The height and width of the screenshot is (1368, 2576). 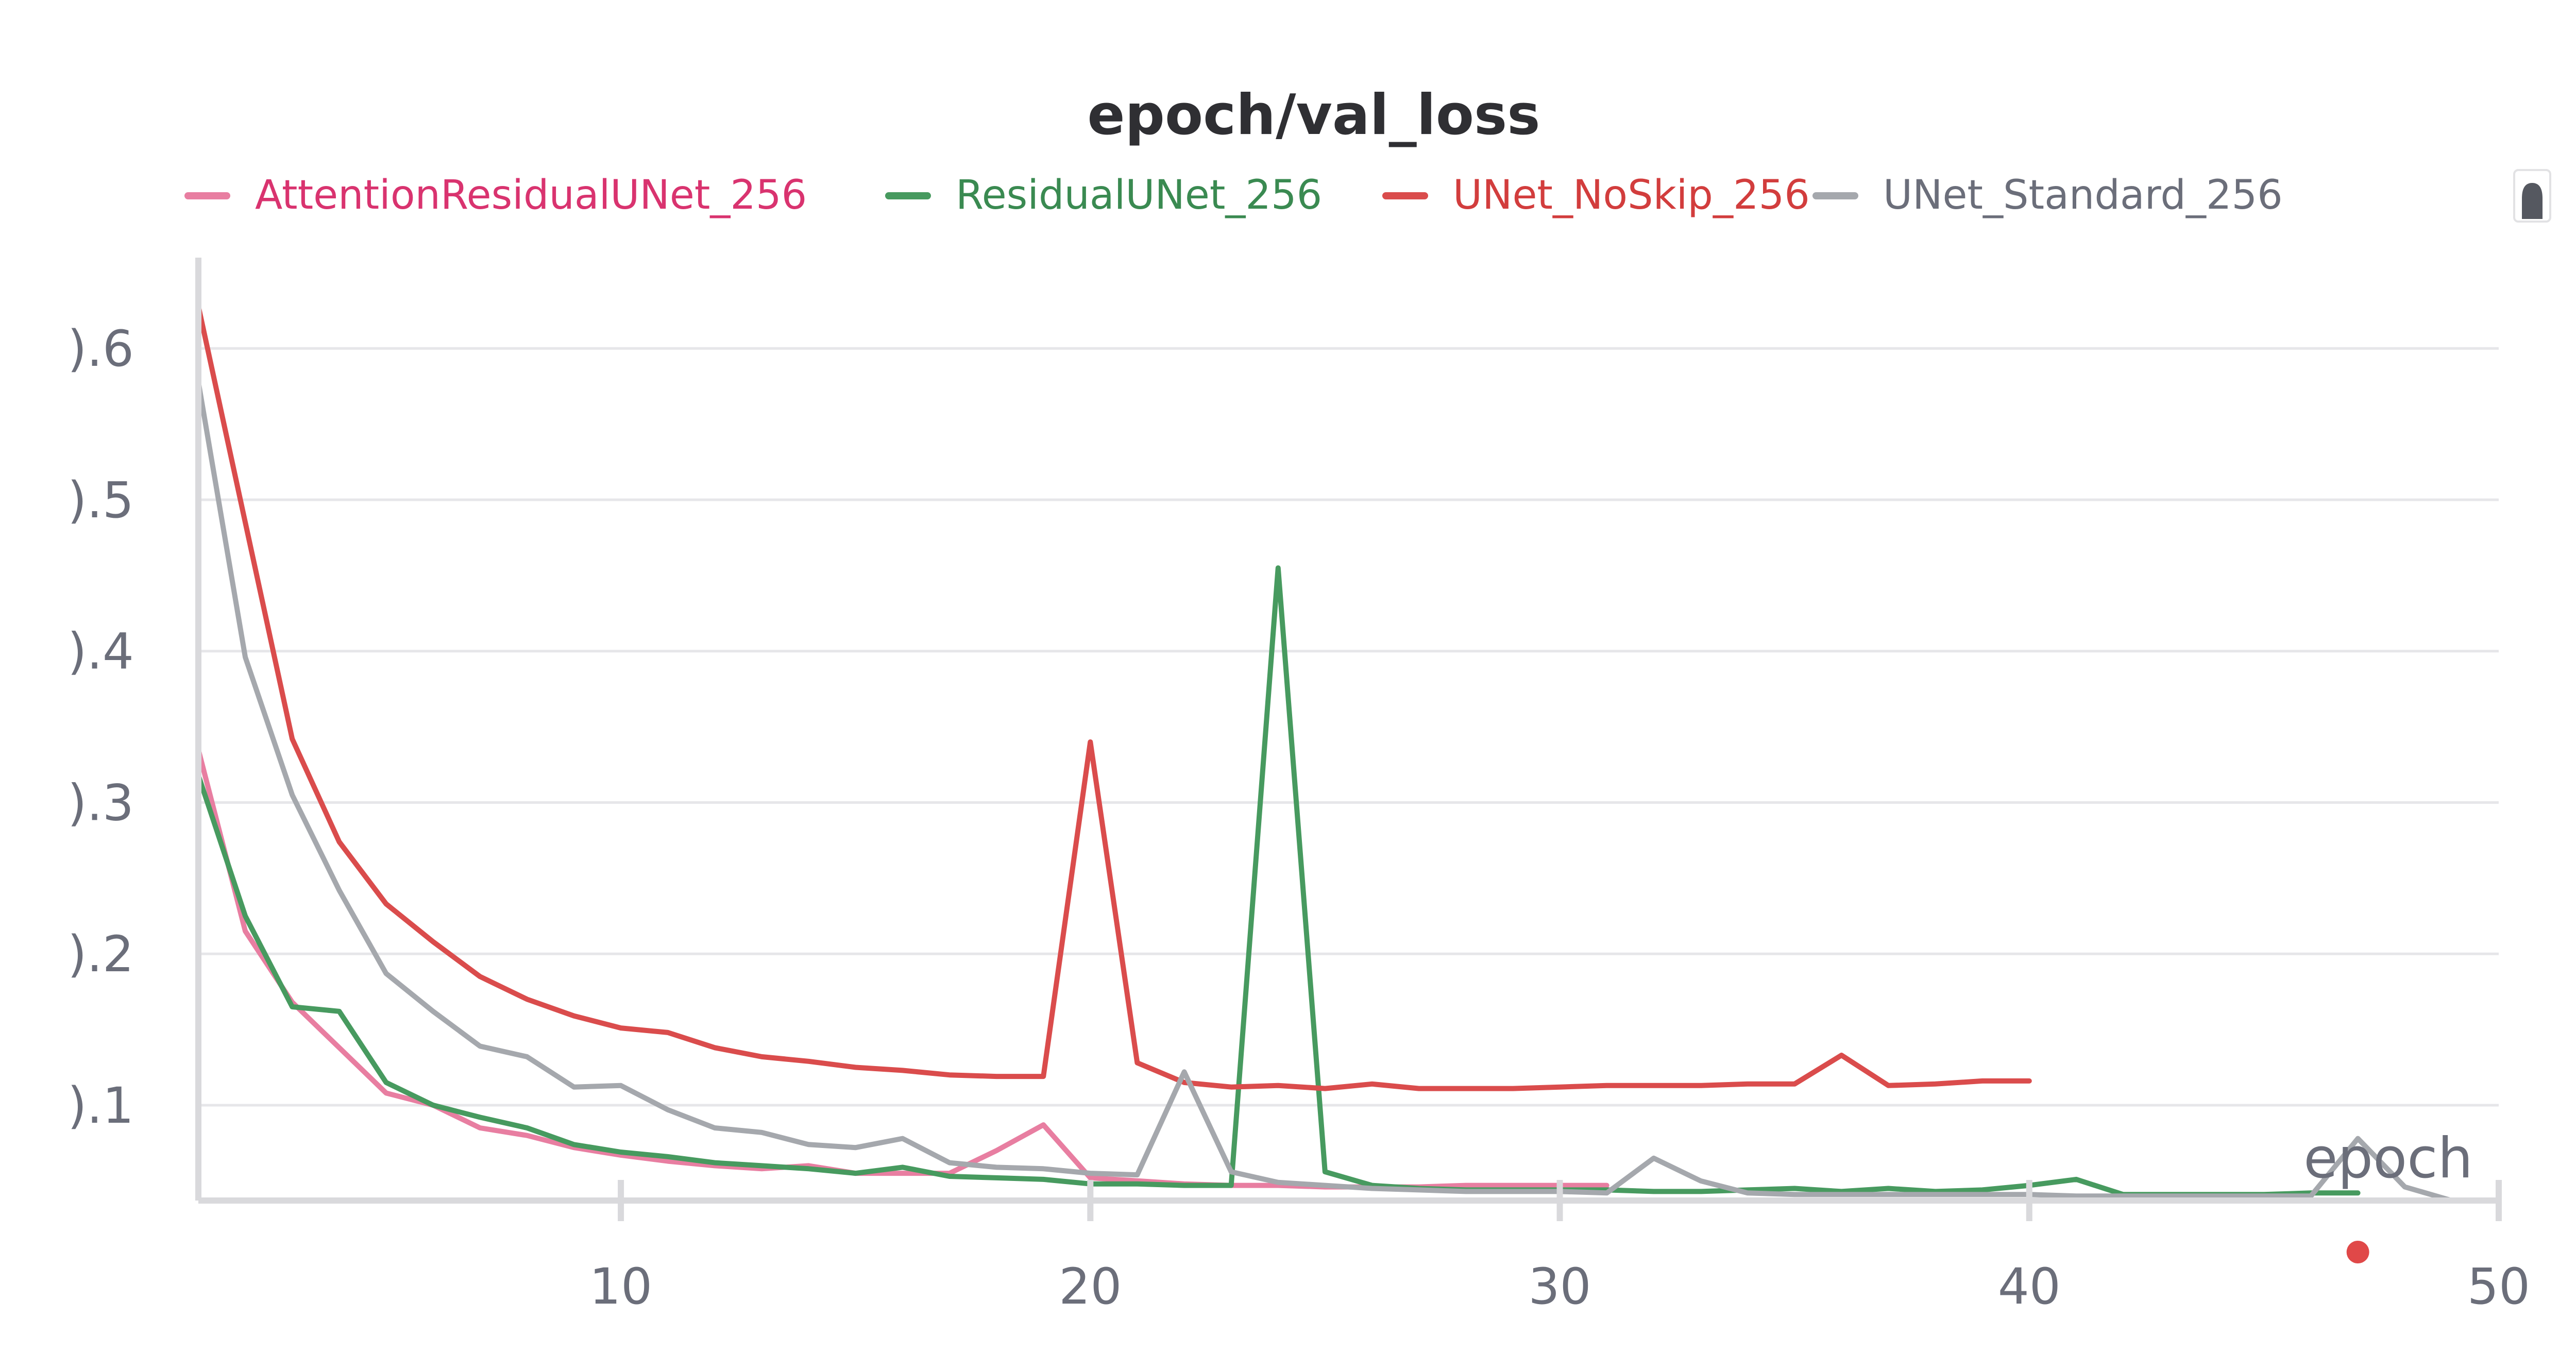 What do you see at coordinates (2498, 1286) in the screenshot?
I see `x-tick-label-5: 50` at bounding box center [2498, 1286].